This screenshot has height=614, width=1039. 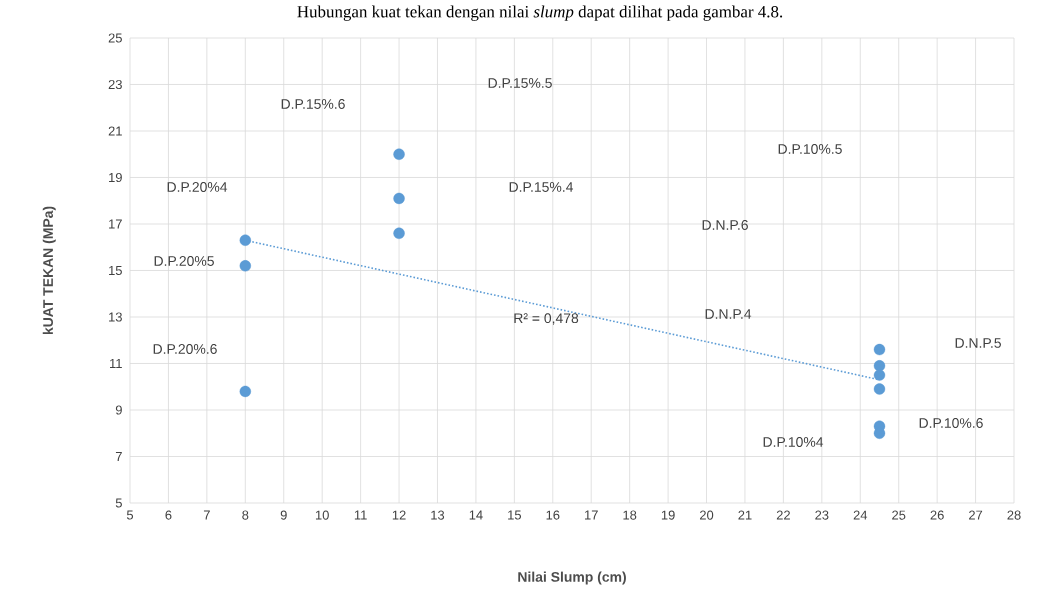 I want to click on annotation: D.N.P.4, so click(x=728, y=314).